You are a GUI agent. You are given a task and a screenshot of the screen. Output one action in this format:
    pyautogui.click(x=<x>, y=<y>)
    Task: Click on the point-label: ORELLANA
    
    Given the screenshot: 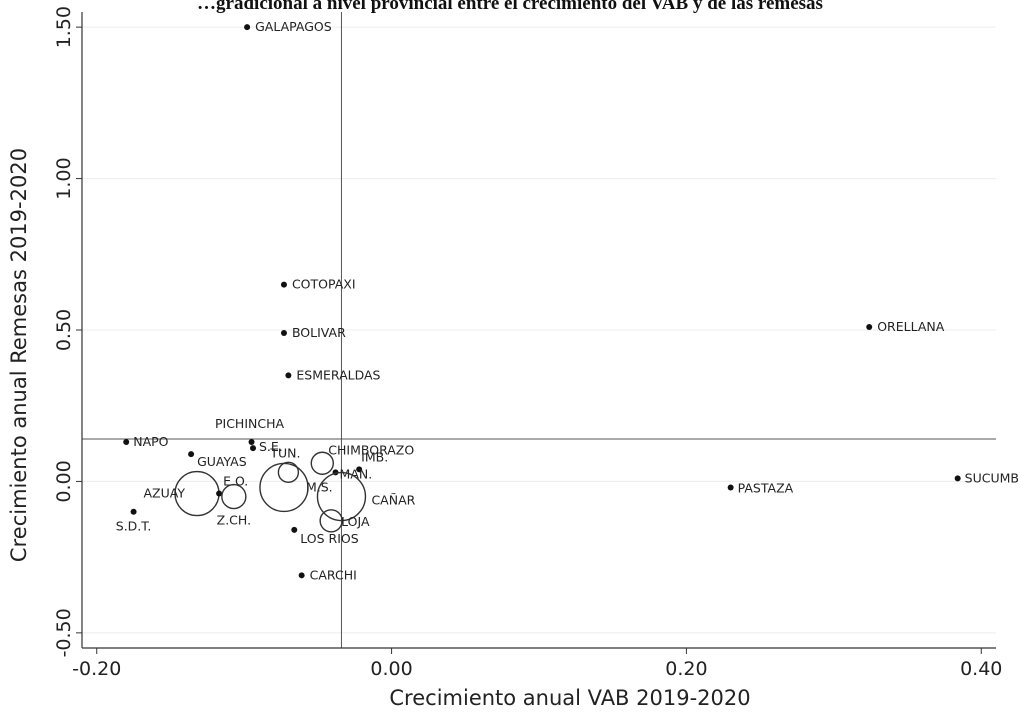 What is the action you would take?
    pyautogui.click(x=911, y=326)
    